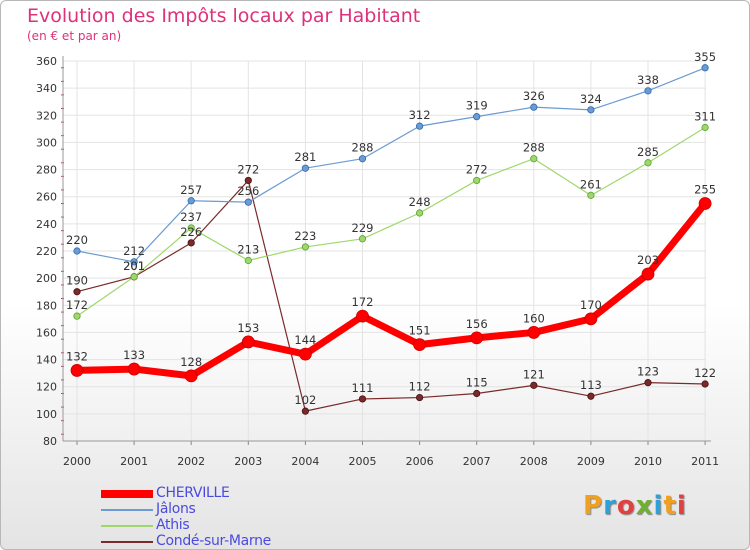 The image size is (750, 550). What do you see at coordinates (46, 170) in the screenshot?
I see `y-tick-label: 280` at bounding box center [46, 170].